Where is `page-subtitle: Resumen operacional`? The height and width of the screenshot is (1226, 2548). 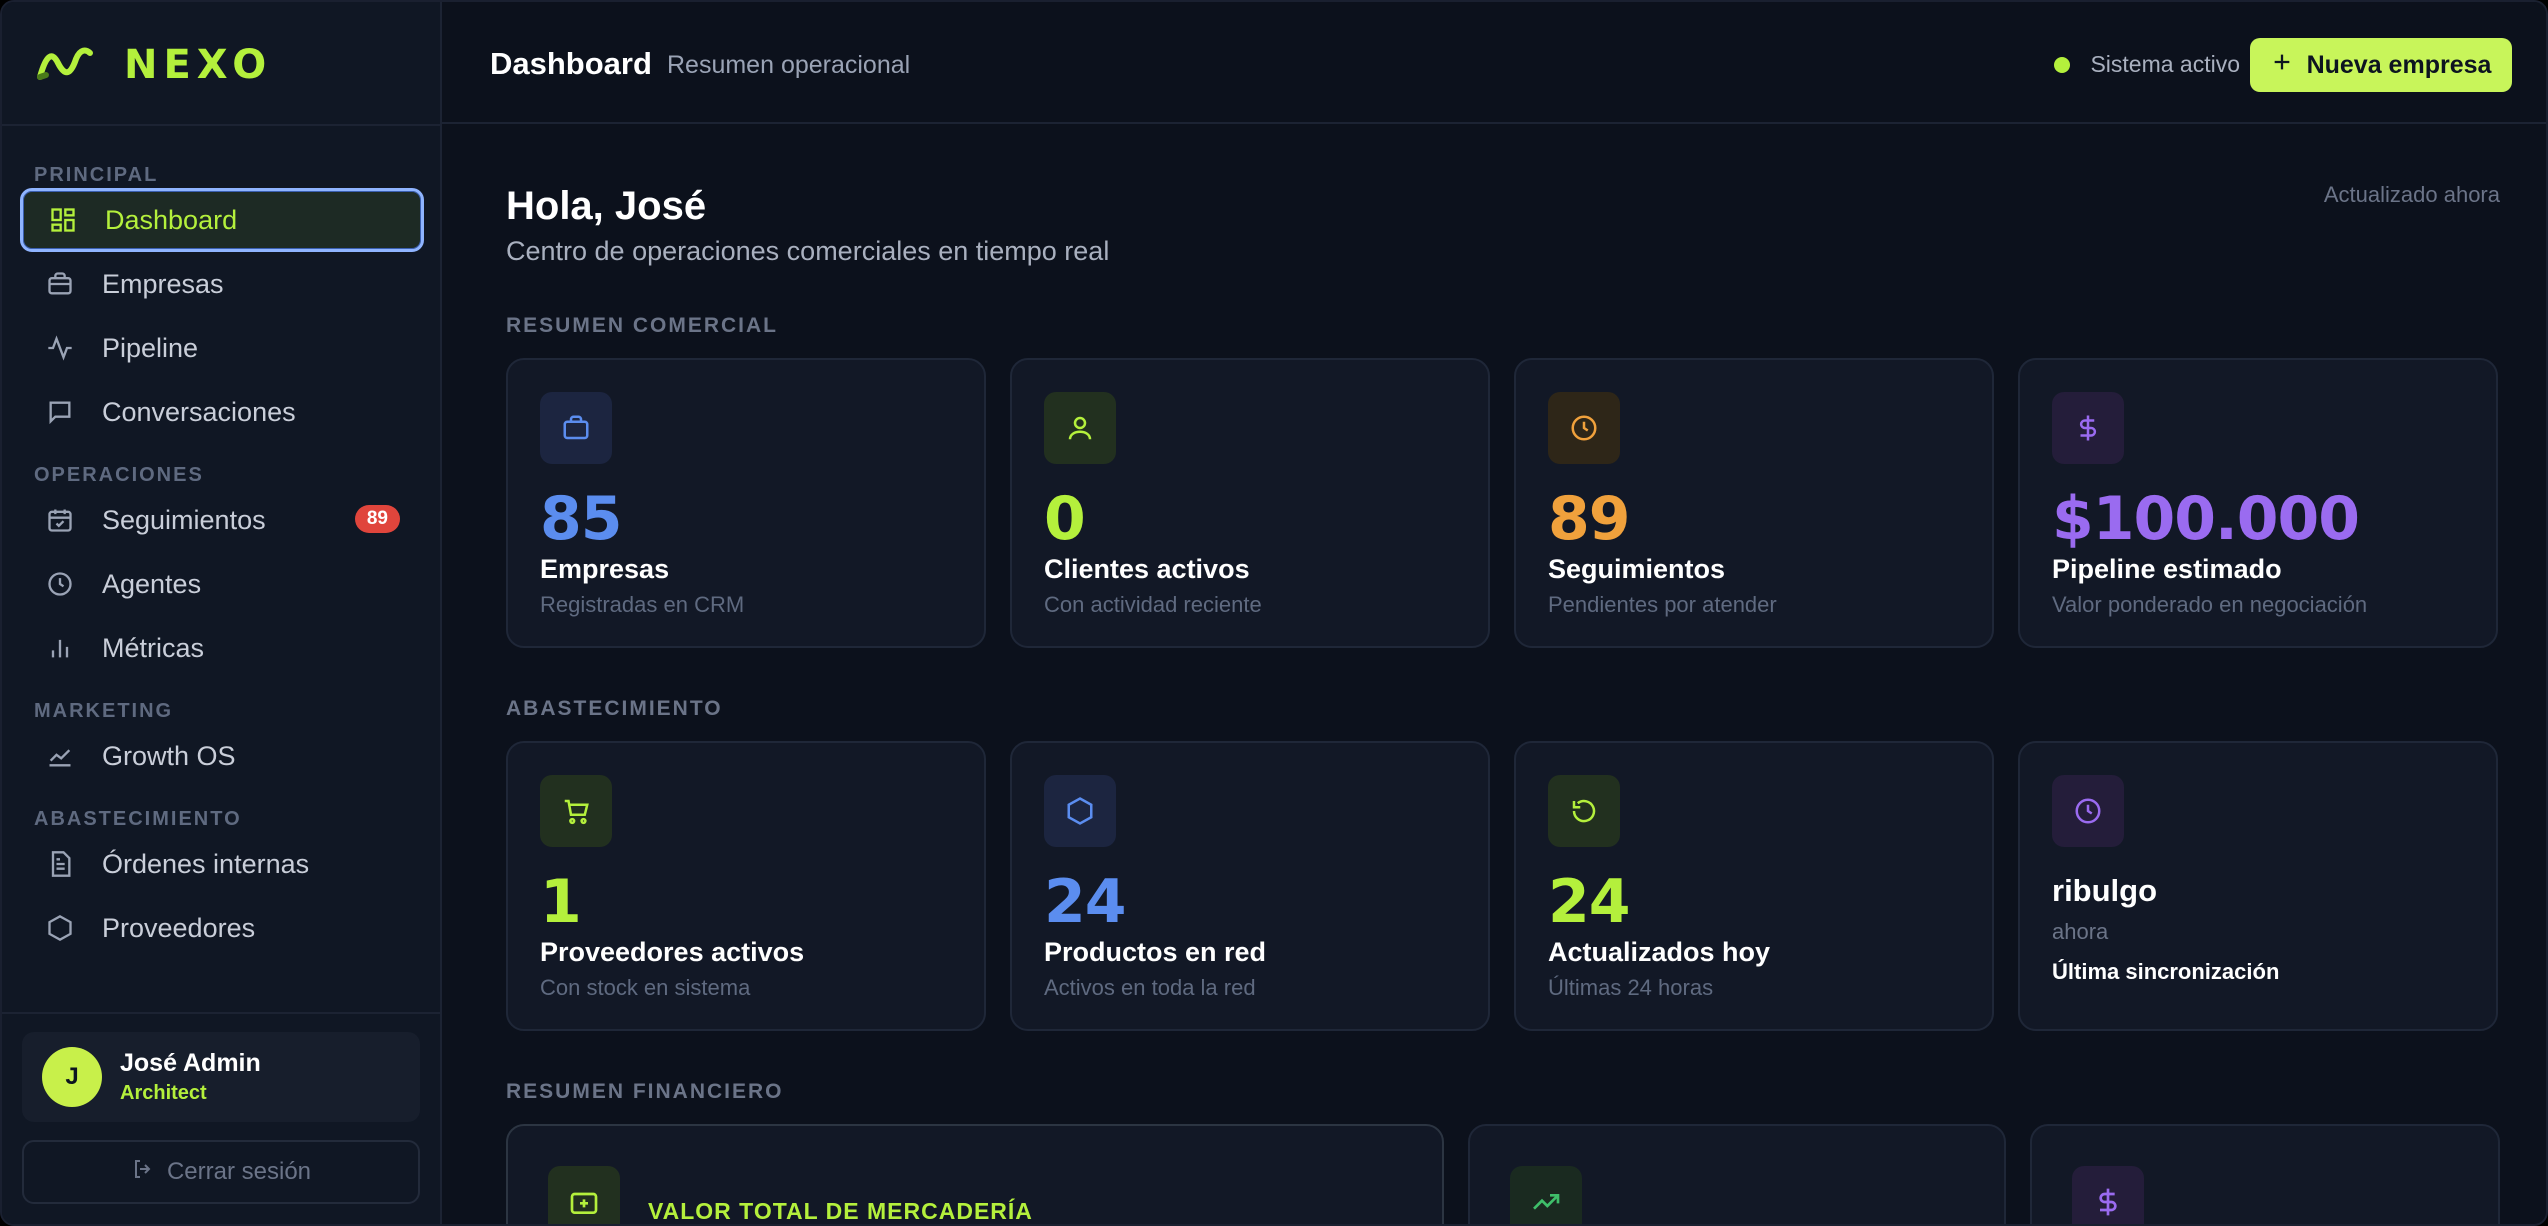 page-subtitle: Resumen operacional is located at coordinates (789, 65).